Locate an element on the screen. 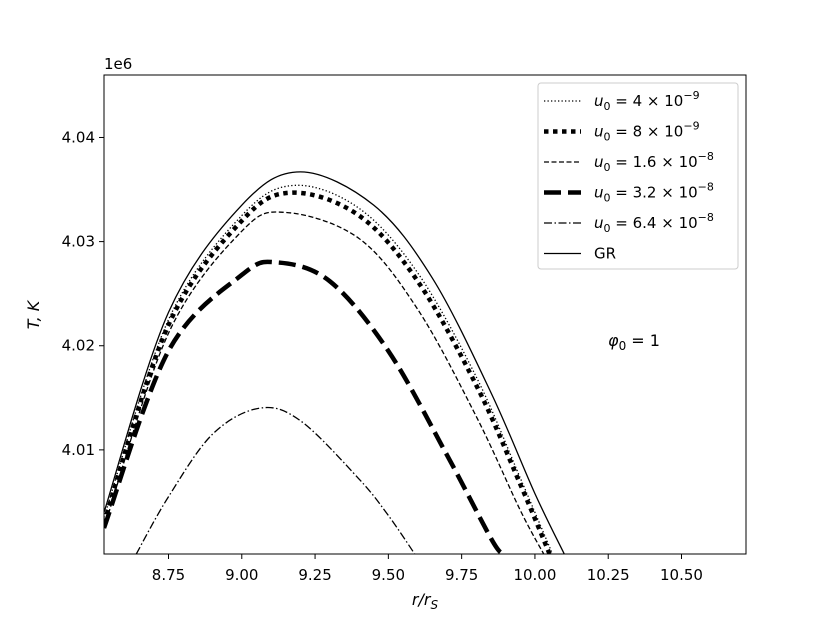 The width and height of the screenshot is (830, 623). x-axis-label: r/rS is located at coordinates (425, 601).